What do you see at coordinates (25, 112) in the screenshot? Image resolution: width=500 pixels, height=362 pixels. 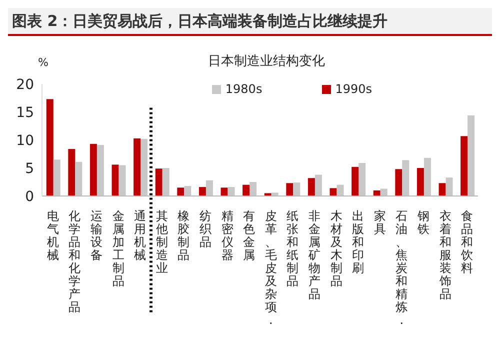 I see `y-tick-label: 15` at bounding box center [25, 112].